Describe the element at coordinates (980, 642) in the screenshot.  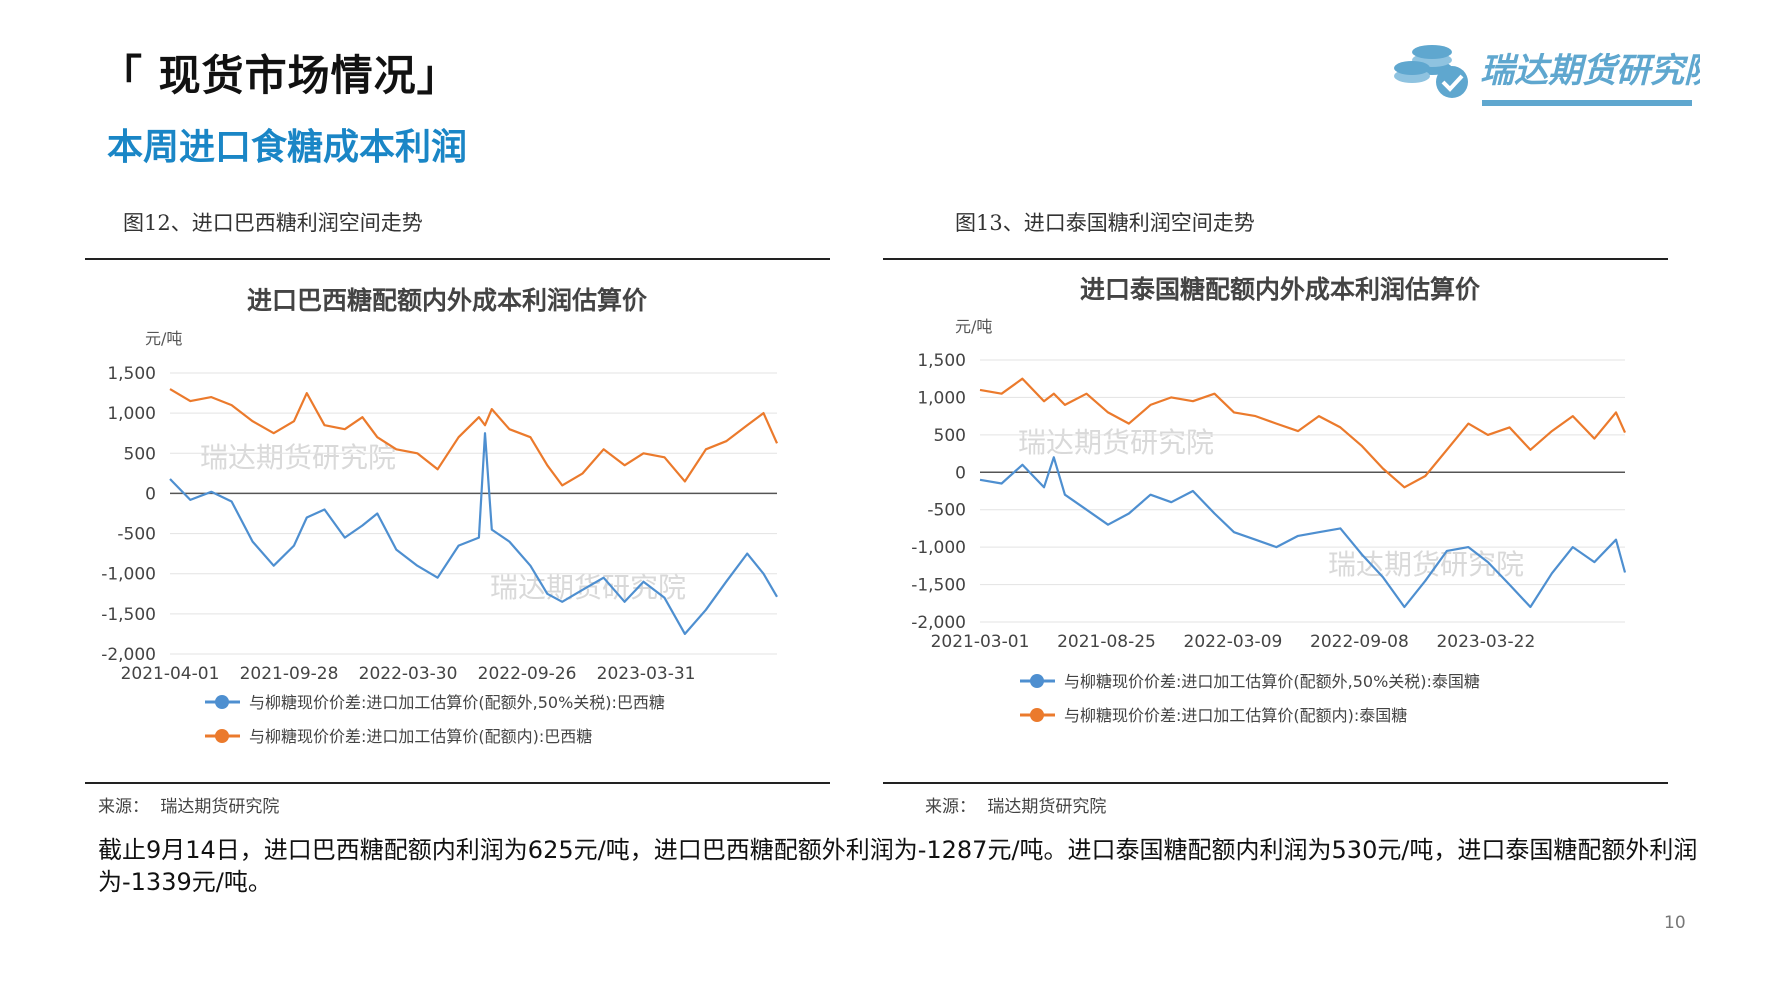
I see `x-tick-label: 2021-03-01` at that location.